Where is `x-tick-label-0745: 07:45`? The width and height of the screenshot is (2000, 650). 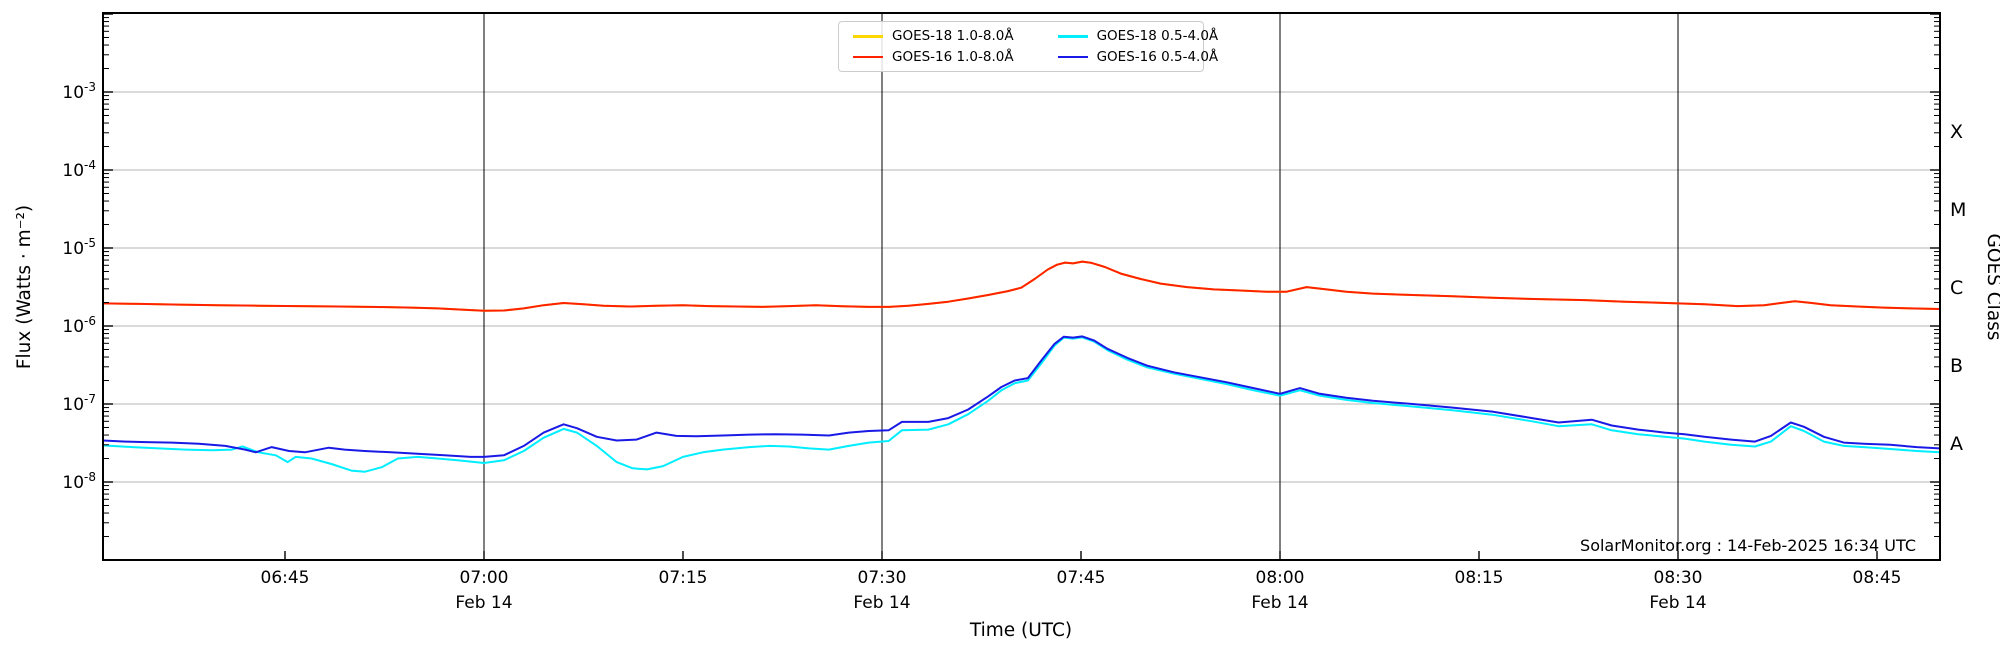 x-tick-label-0745: 07:45 is located at coordinates (1081, 578).